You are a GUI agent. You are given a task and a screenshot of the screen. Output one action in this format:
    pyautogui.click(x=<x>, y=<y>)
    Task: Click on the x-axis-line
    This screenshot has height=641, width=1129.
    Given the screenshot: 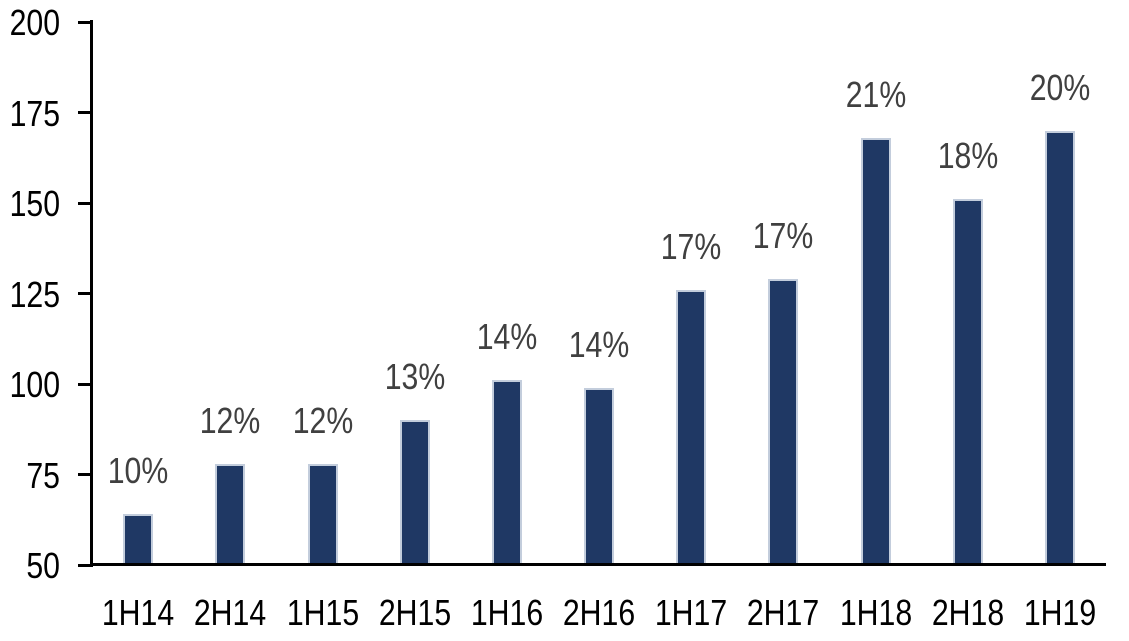 What is the action you would take?
    pyautogui.click(x=598, y=564)
    